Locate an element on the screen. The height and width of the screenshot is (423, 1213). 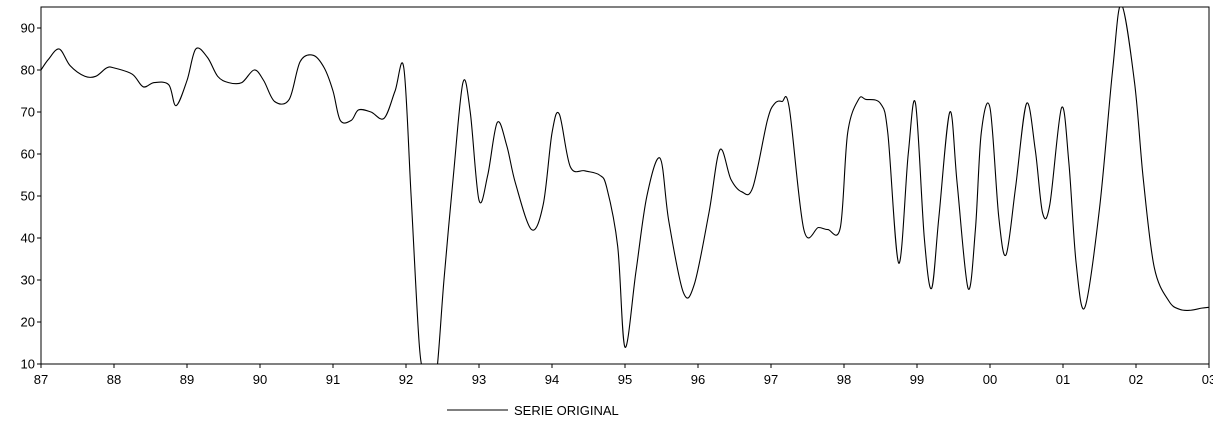
legend: SERIE ORIGINAL is located at coordinates (533, 410).